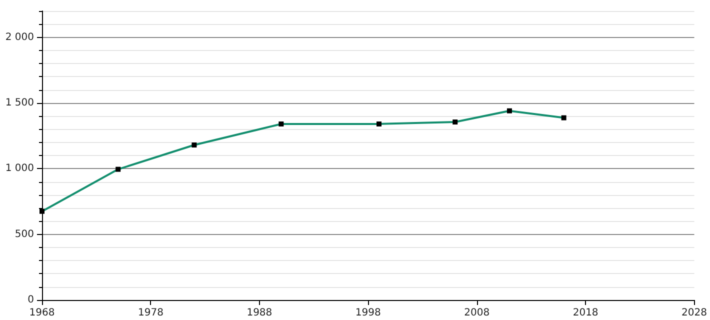 The height and width of the screenshot is (320, 710). I want to click on x-tick-label: 1978, so click(151, 313).